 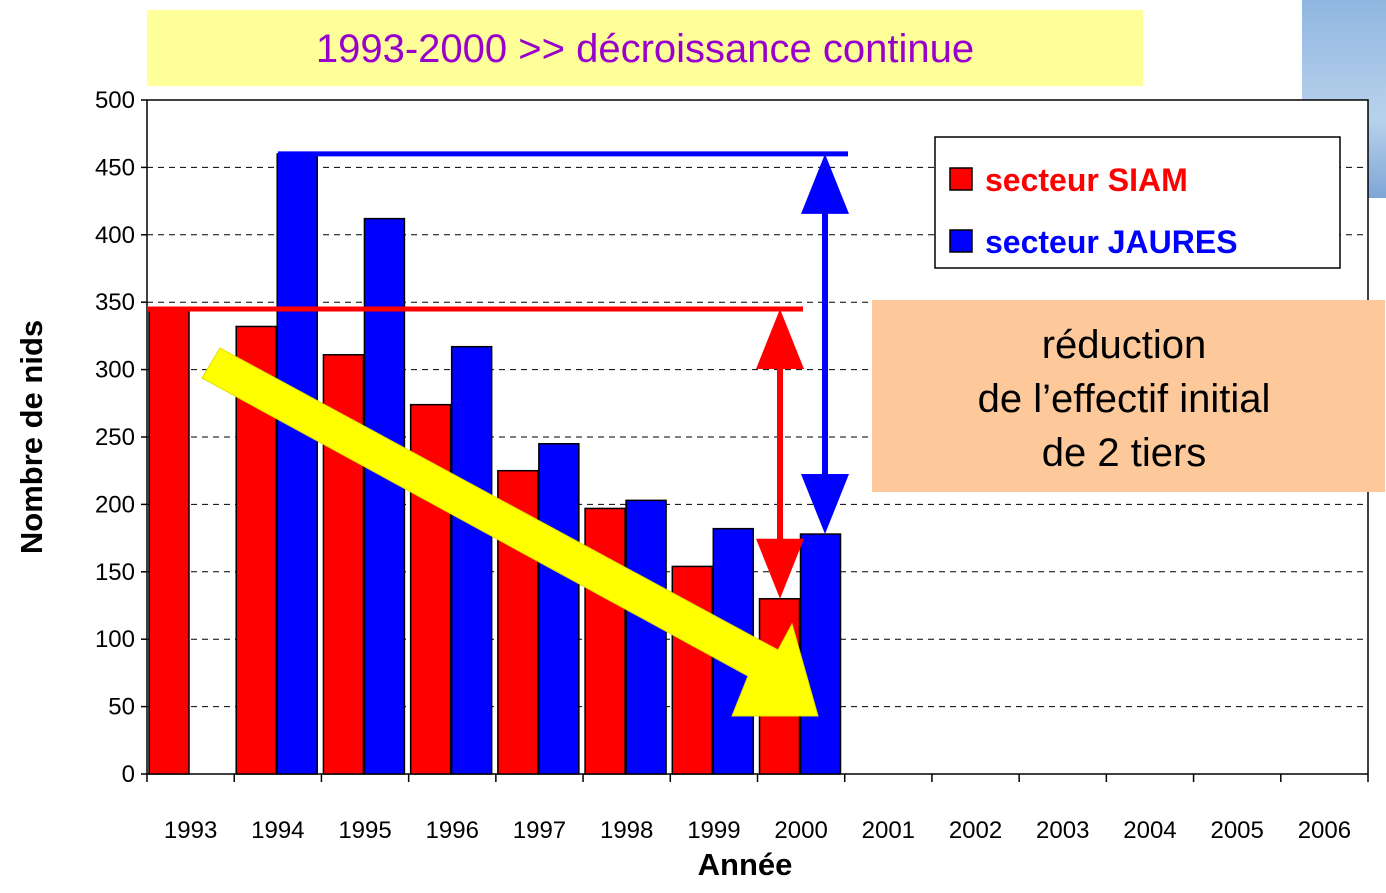 What do you see at coordinates (1149, 830) in the screenshot?
I see `x-tick-label: 2004` at bounding box center [1149, 830].